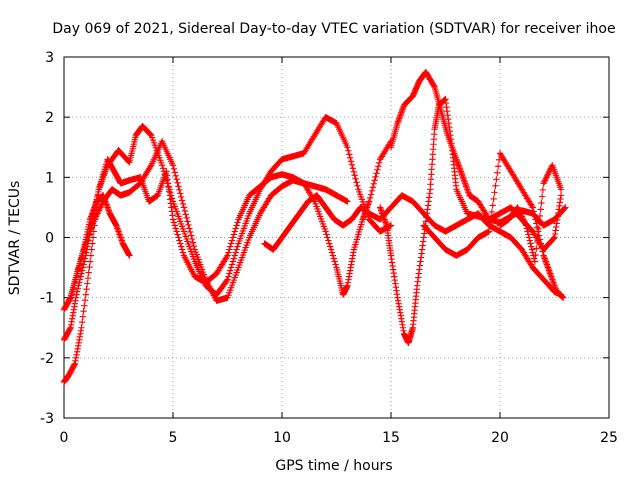  What do you see at coordinates (49, 58) in the screenshot?
I see `y-tick-label: 3` at bounding box center [49, 58].